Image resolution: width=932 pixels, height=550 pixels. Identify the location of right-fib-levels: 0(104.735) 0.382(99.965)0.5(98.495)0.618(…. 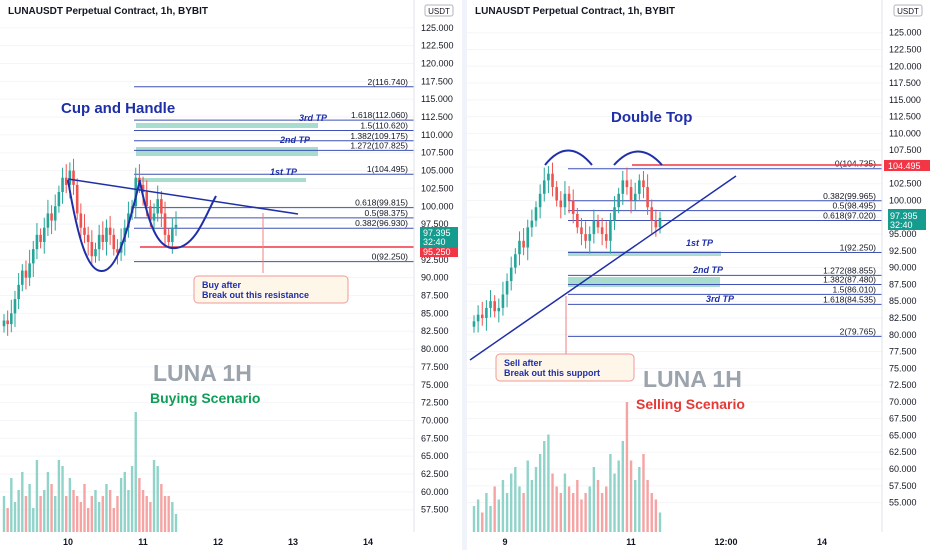
(725, 248).